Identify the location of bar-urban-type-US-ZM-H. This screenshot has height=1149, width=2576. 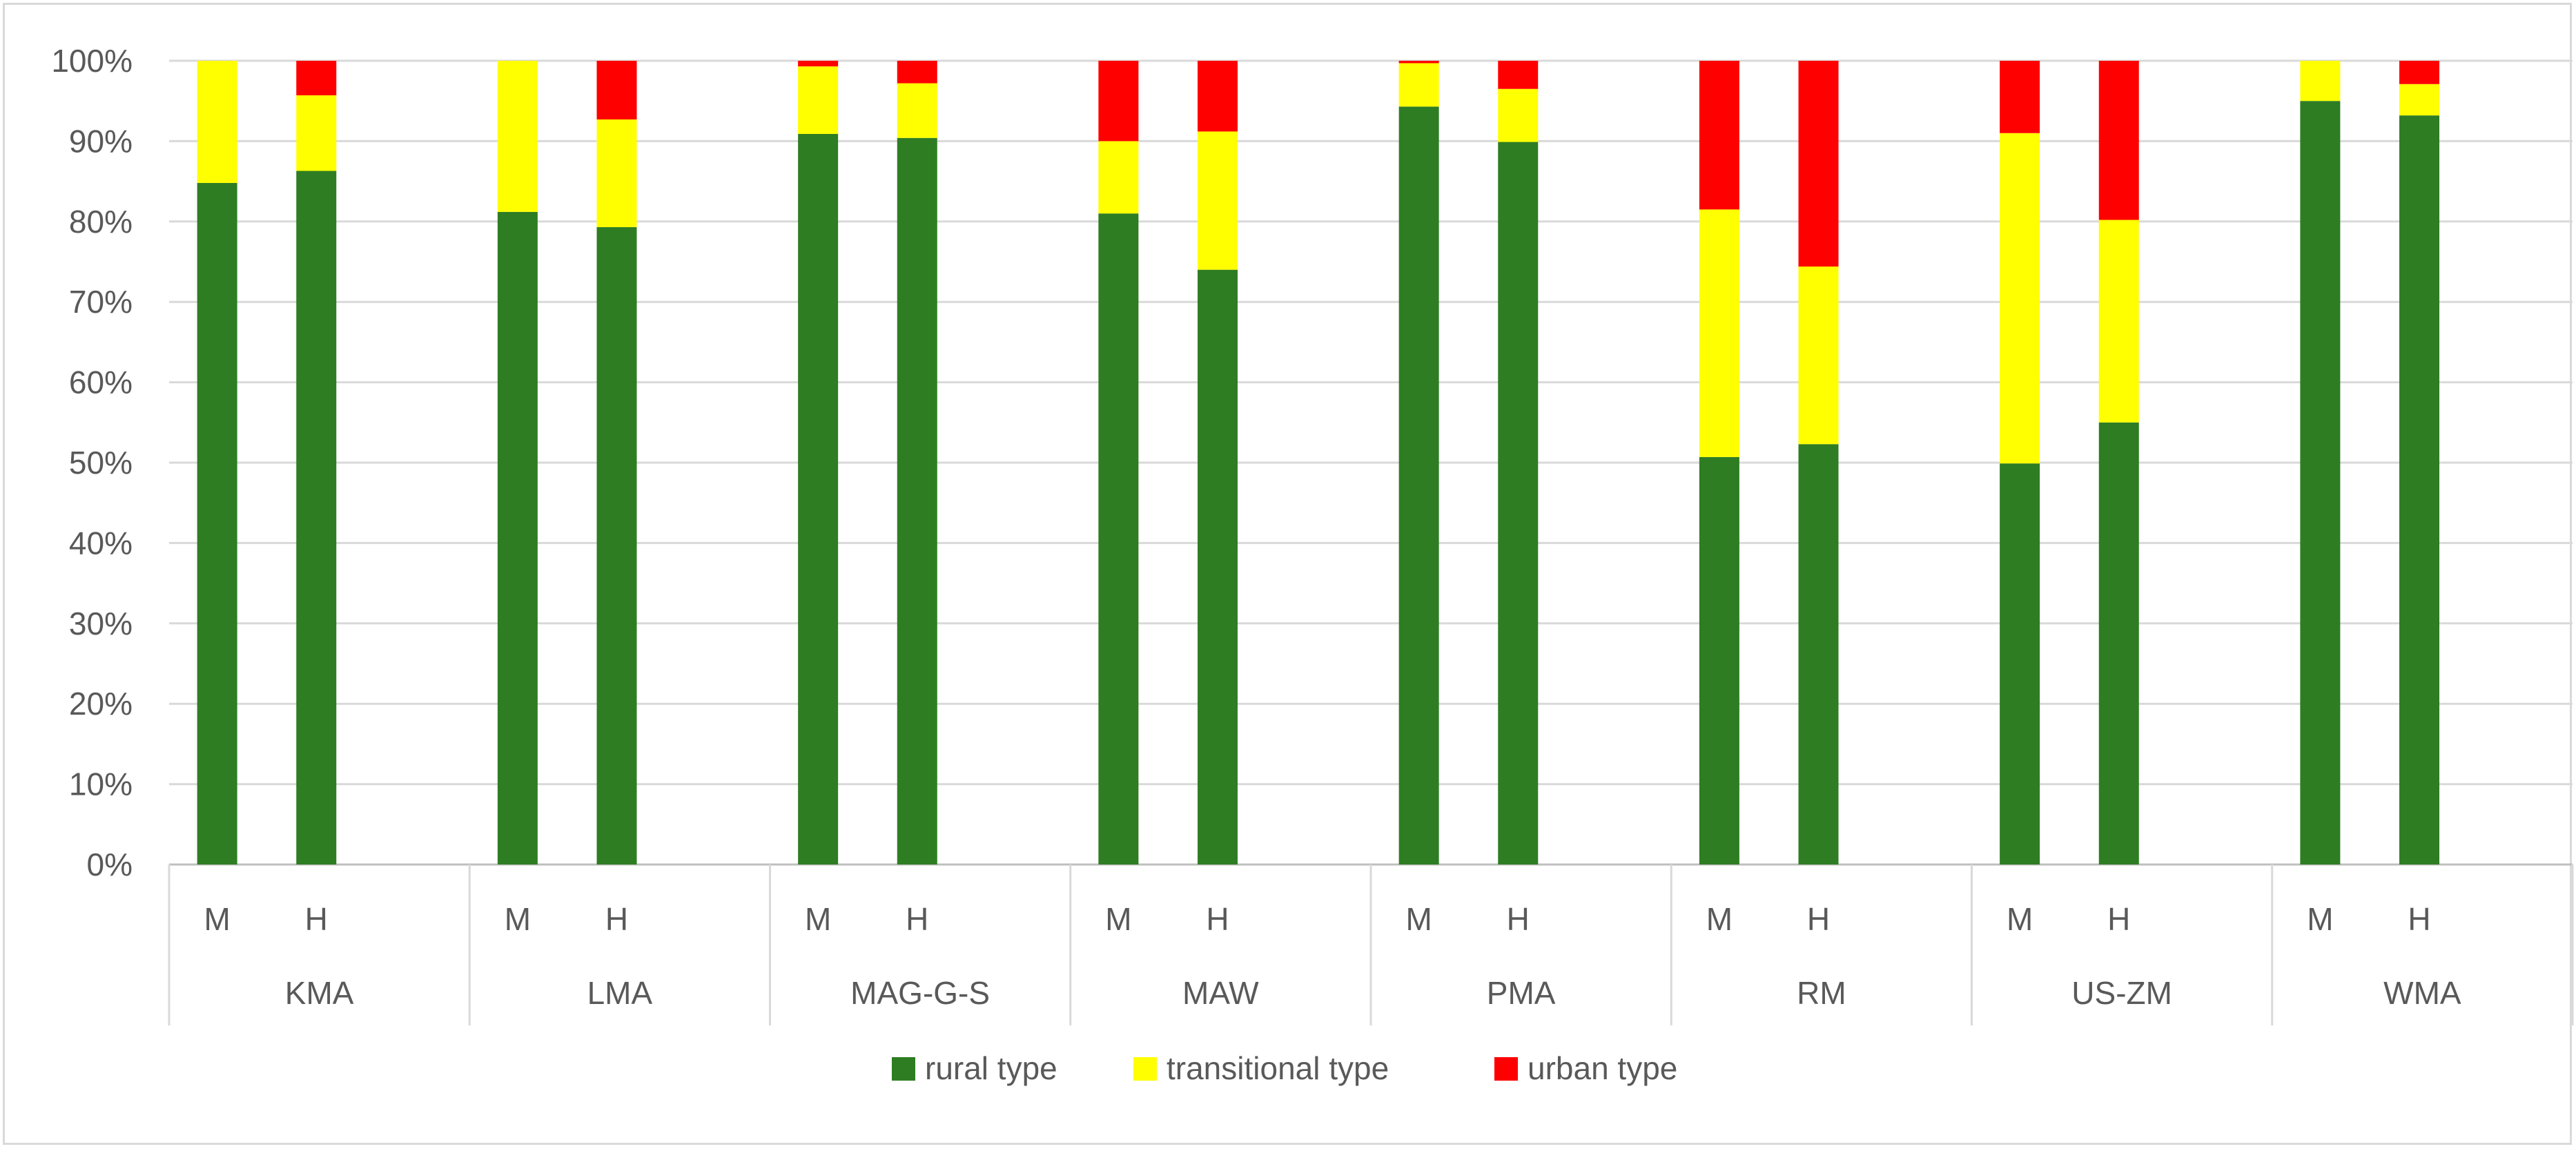
(2118, 140).